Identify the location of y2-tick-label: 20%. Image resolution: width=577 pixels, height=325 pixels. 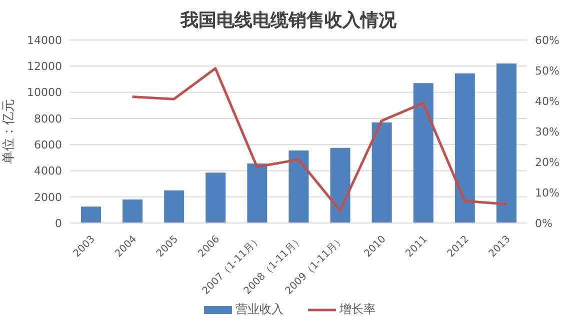
(547, 162).